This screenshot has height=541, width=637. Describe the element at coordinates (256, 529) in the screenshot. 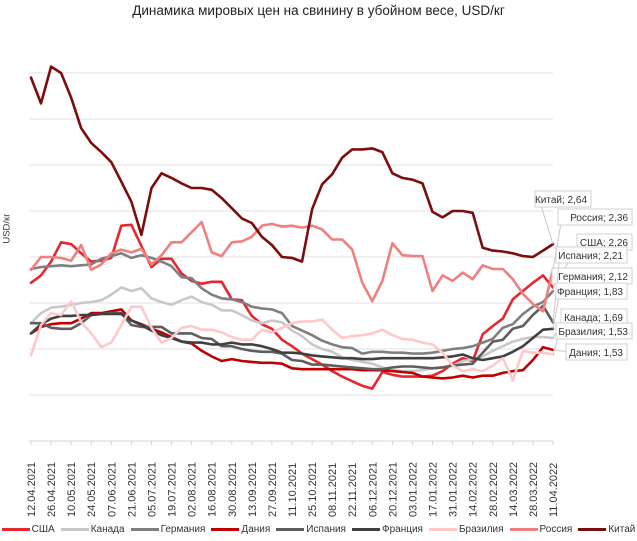

I see `legend-label: Дания` at that location.